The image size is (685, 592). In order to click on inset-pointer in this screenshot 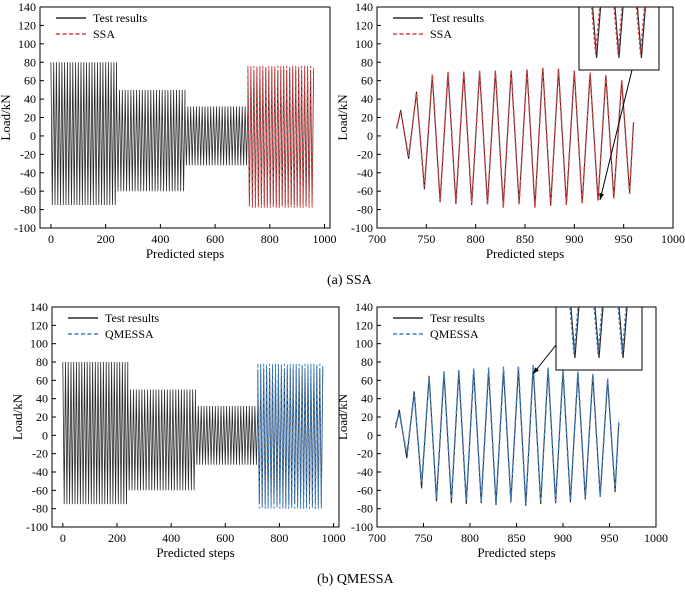, I will do `click(616, 135)`.